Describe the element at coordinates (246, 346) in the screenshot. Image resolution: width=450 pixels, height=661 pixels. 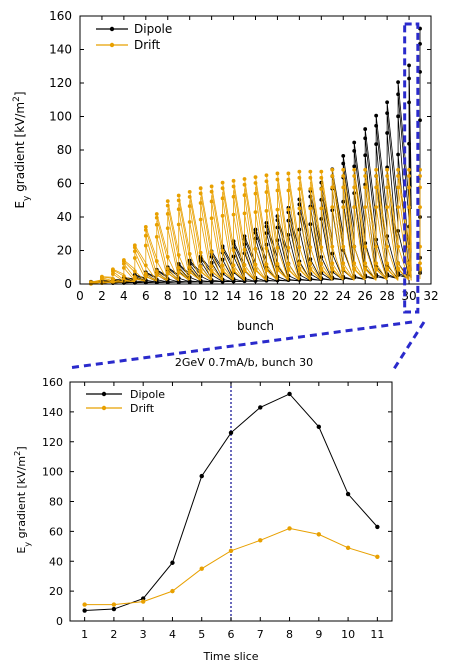
I see `zoom-connectors` at that location.